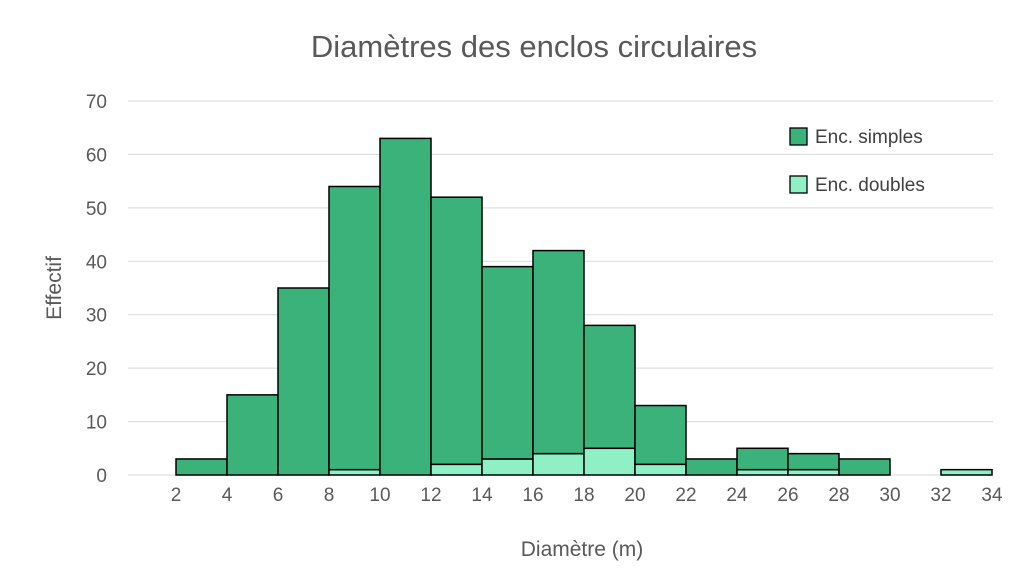 Image resolution: width=1024 pixels, height=587 pixels. Describe the element at coordinates (96, 289) in the screenshot. I see `y-tick-labels: 0 10 20 30 40 50 60 70` at that location.